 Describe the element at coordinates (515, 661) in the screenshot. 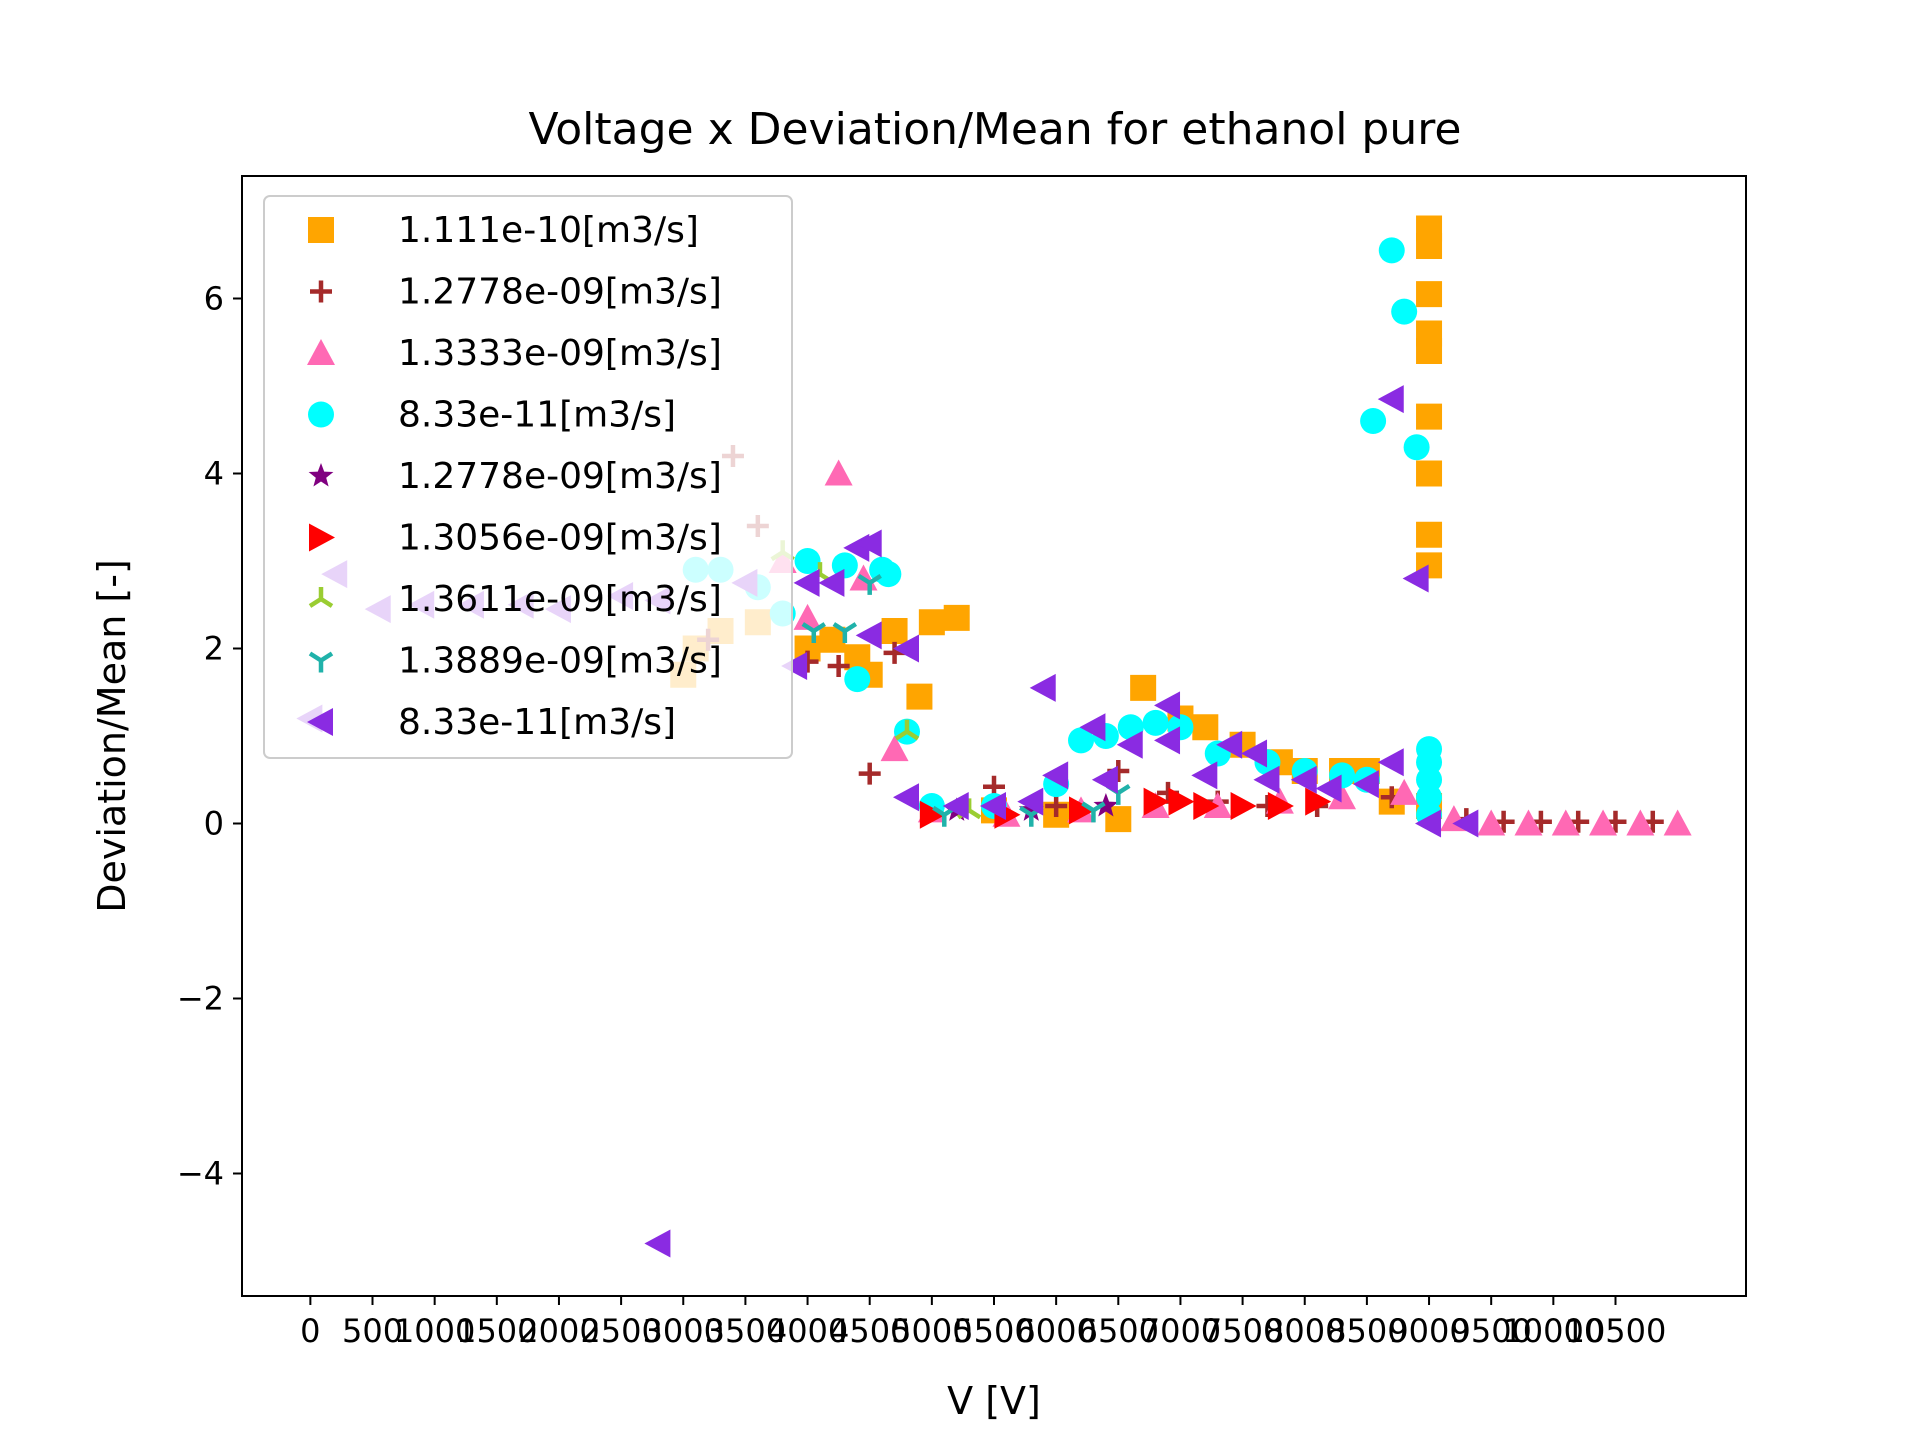

I see `legend-item: 1.3889e-09[m3/s]` at that location.